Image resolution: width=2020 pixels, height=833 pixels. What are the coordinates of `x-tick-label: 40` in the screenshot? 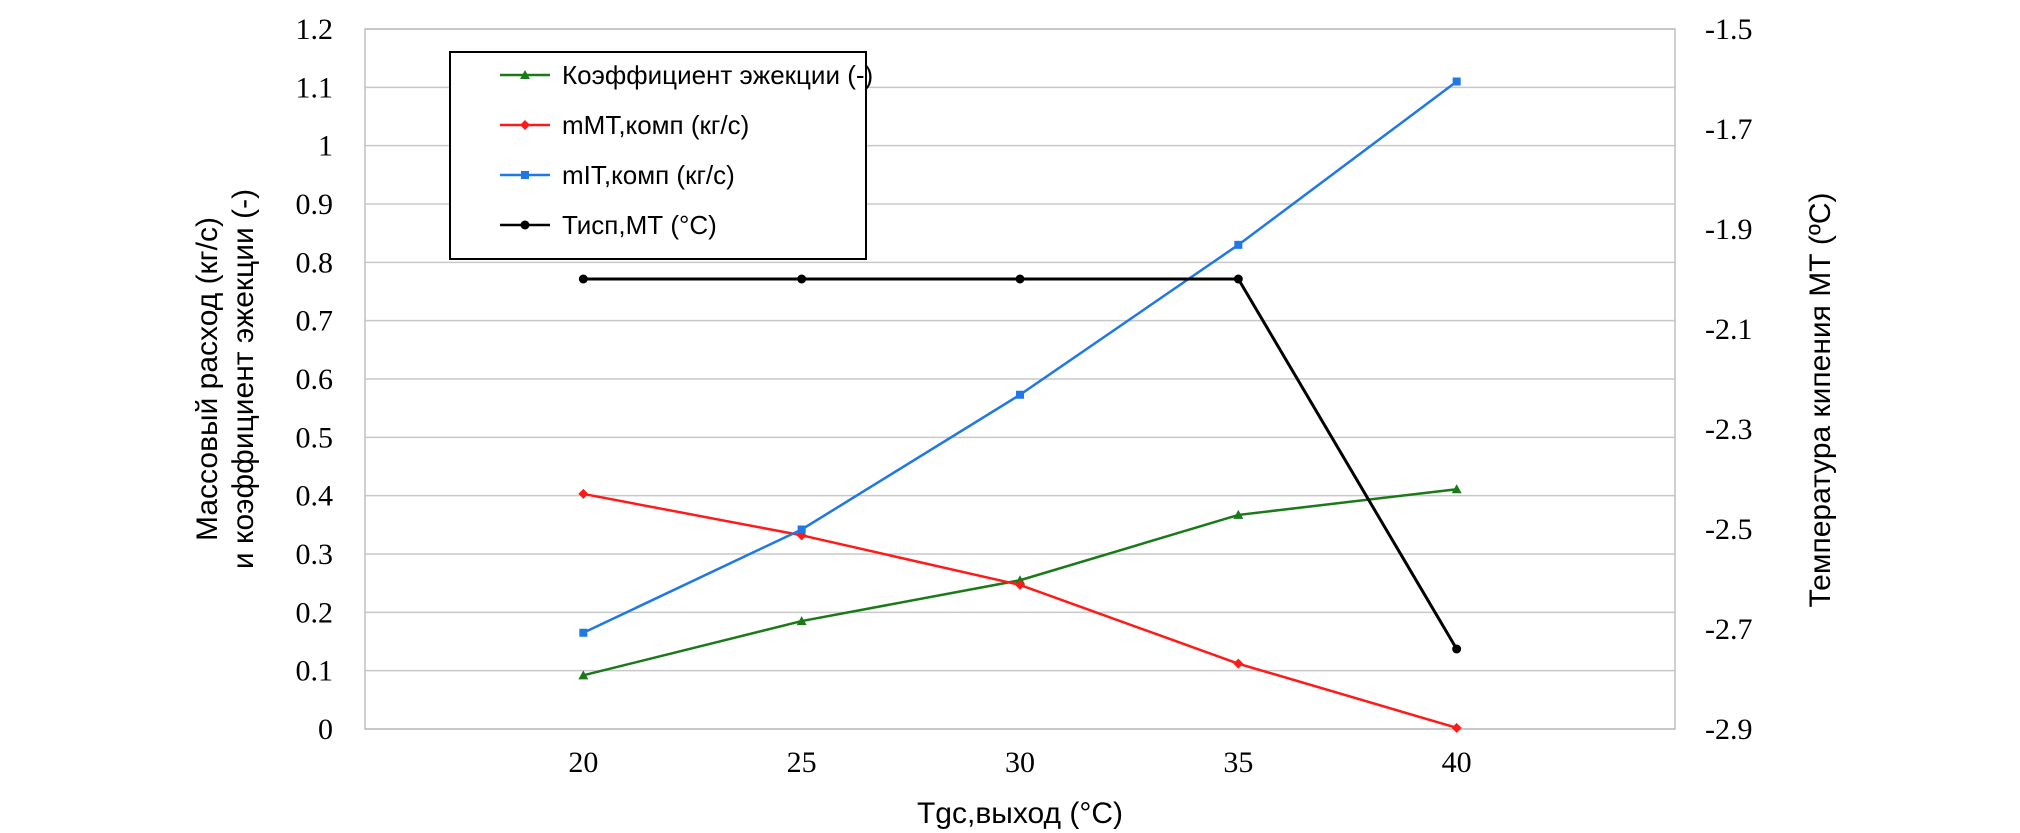 It's located at (1457, 762).